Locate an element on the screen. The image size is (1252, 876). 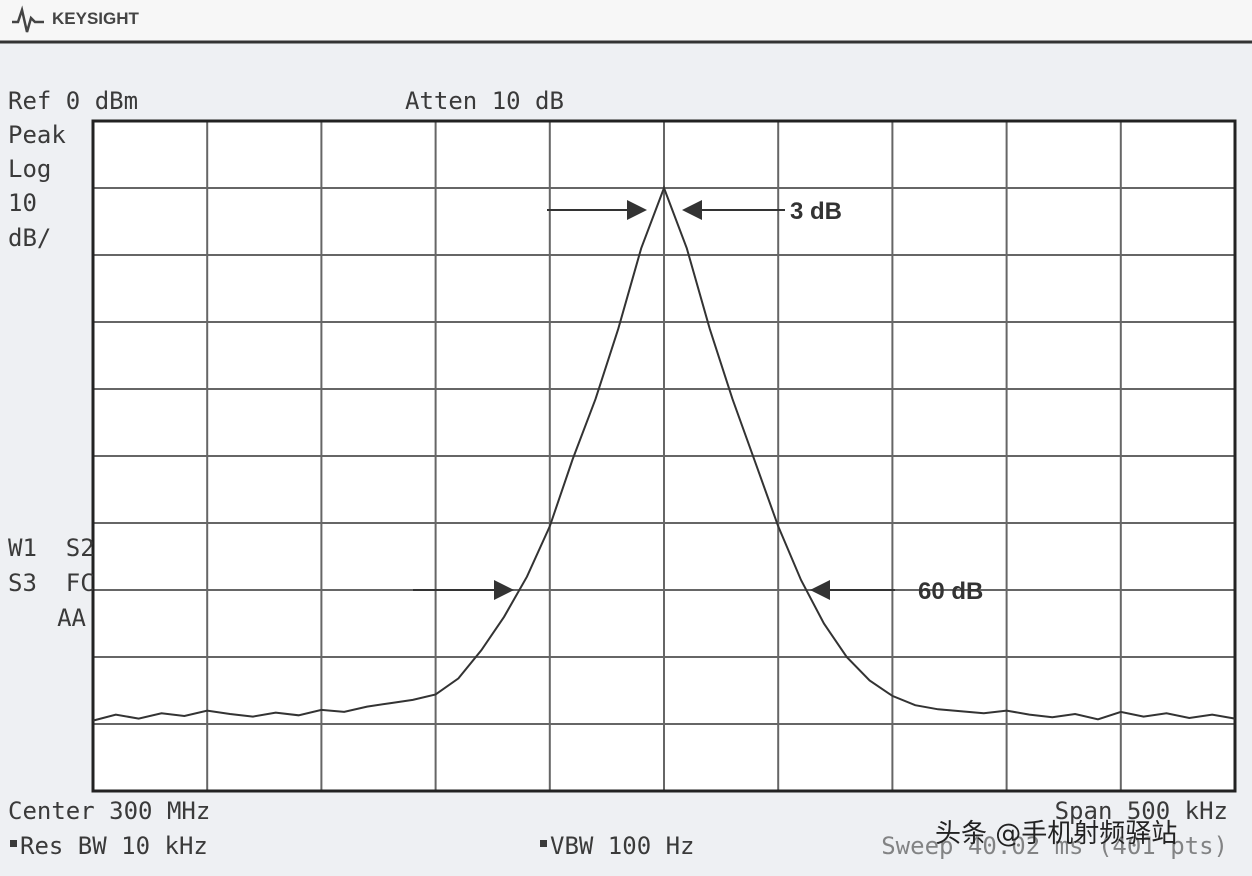
center-freq: Center 300 MHz is located at coordinates (109, 811).